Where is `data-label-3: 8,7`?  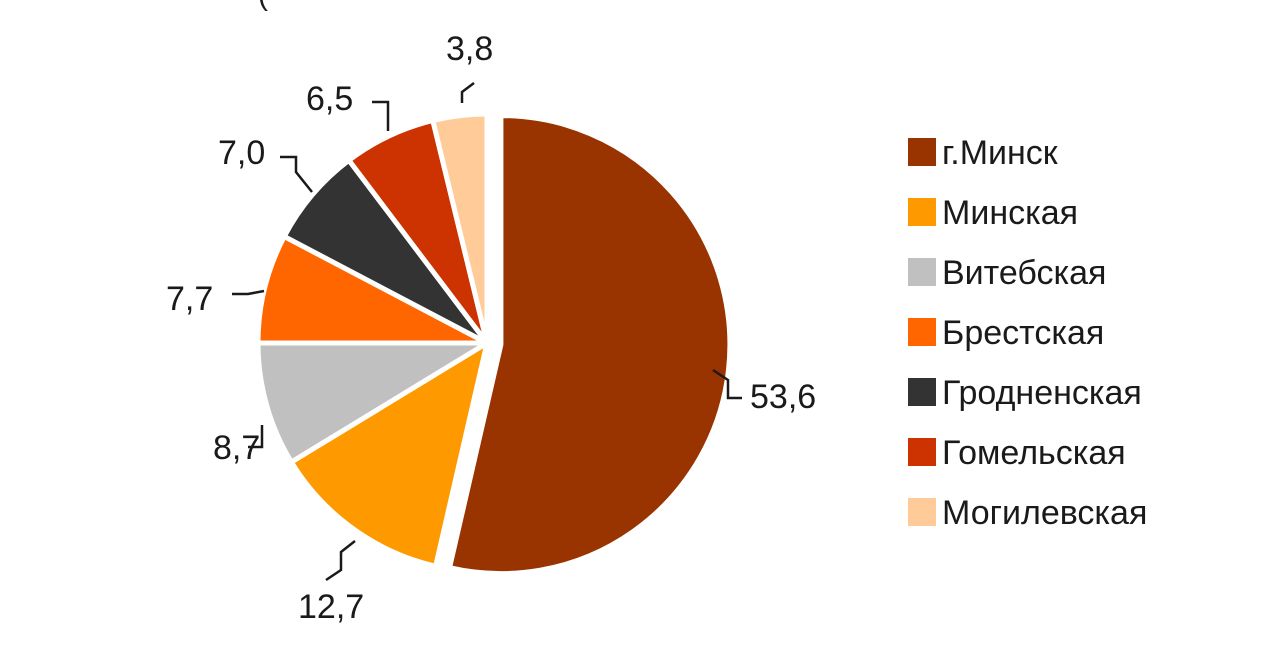 data-label-3: 8,7 is located at coordinates (236, 448).